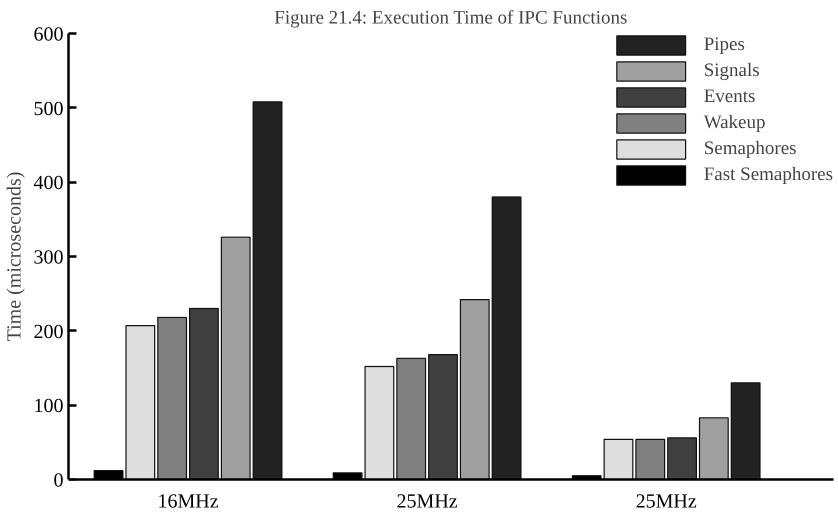 This screenshot has height=515, width=838. What do you see at coordinates (15, 257) in the screenshot?
I see `y-axis-title: Time (microseconds)` at bounding box center [15, 257].